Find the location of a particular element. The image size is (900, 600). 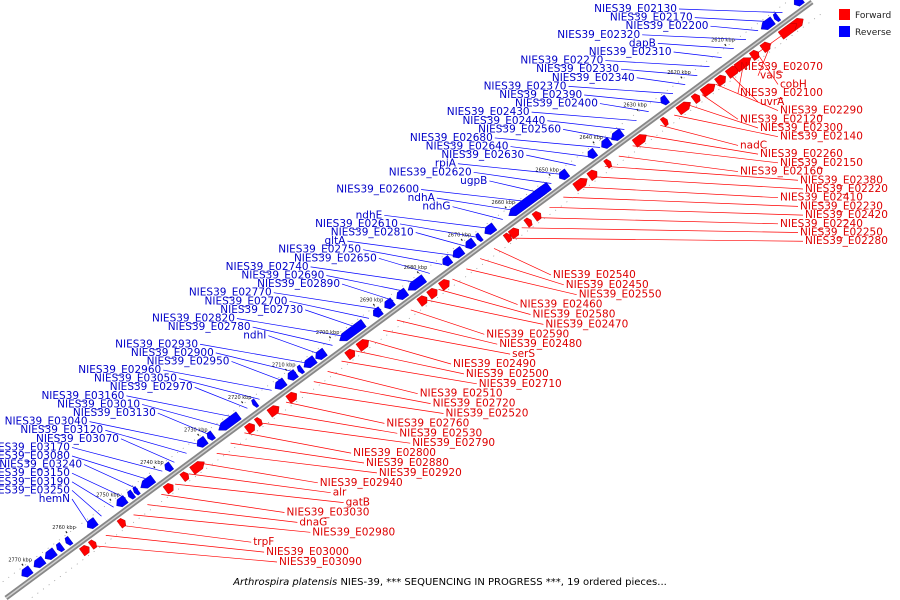

reverse-gene-label: NIES39_E03150 is located at coordinates (35, 473).